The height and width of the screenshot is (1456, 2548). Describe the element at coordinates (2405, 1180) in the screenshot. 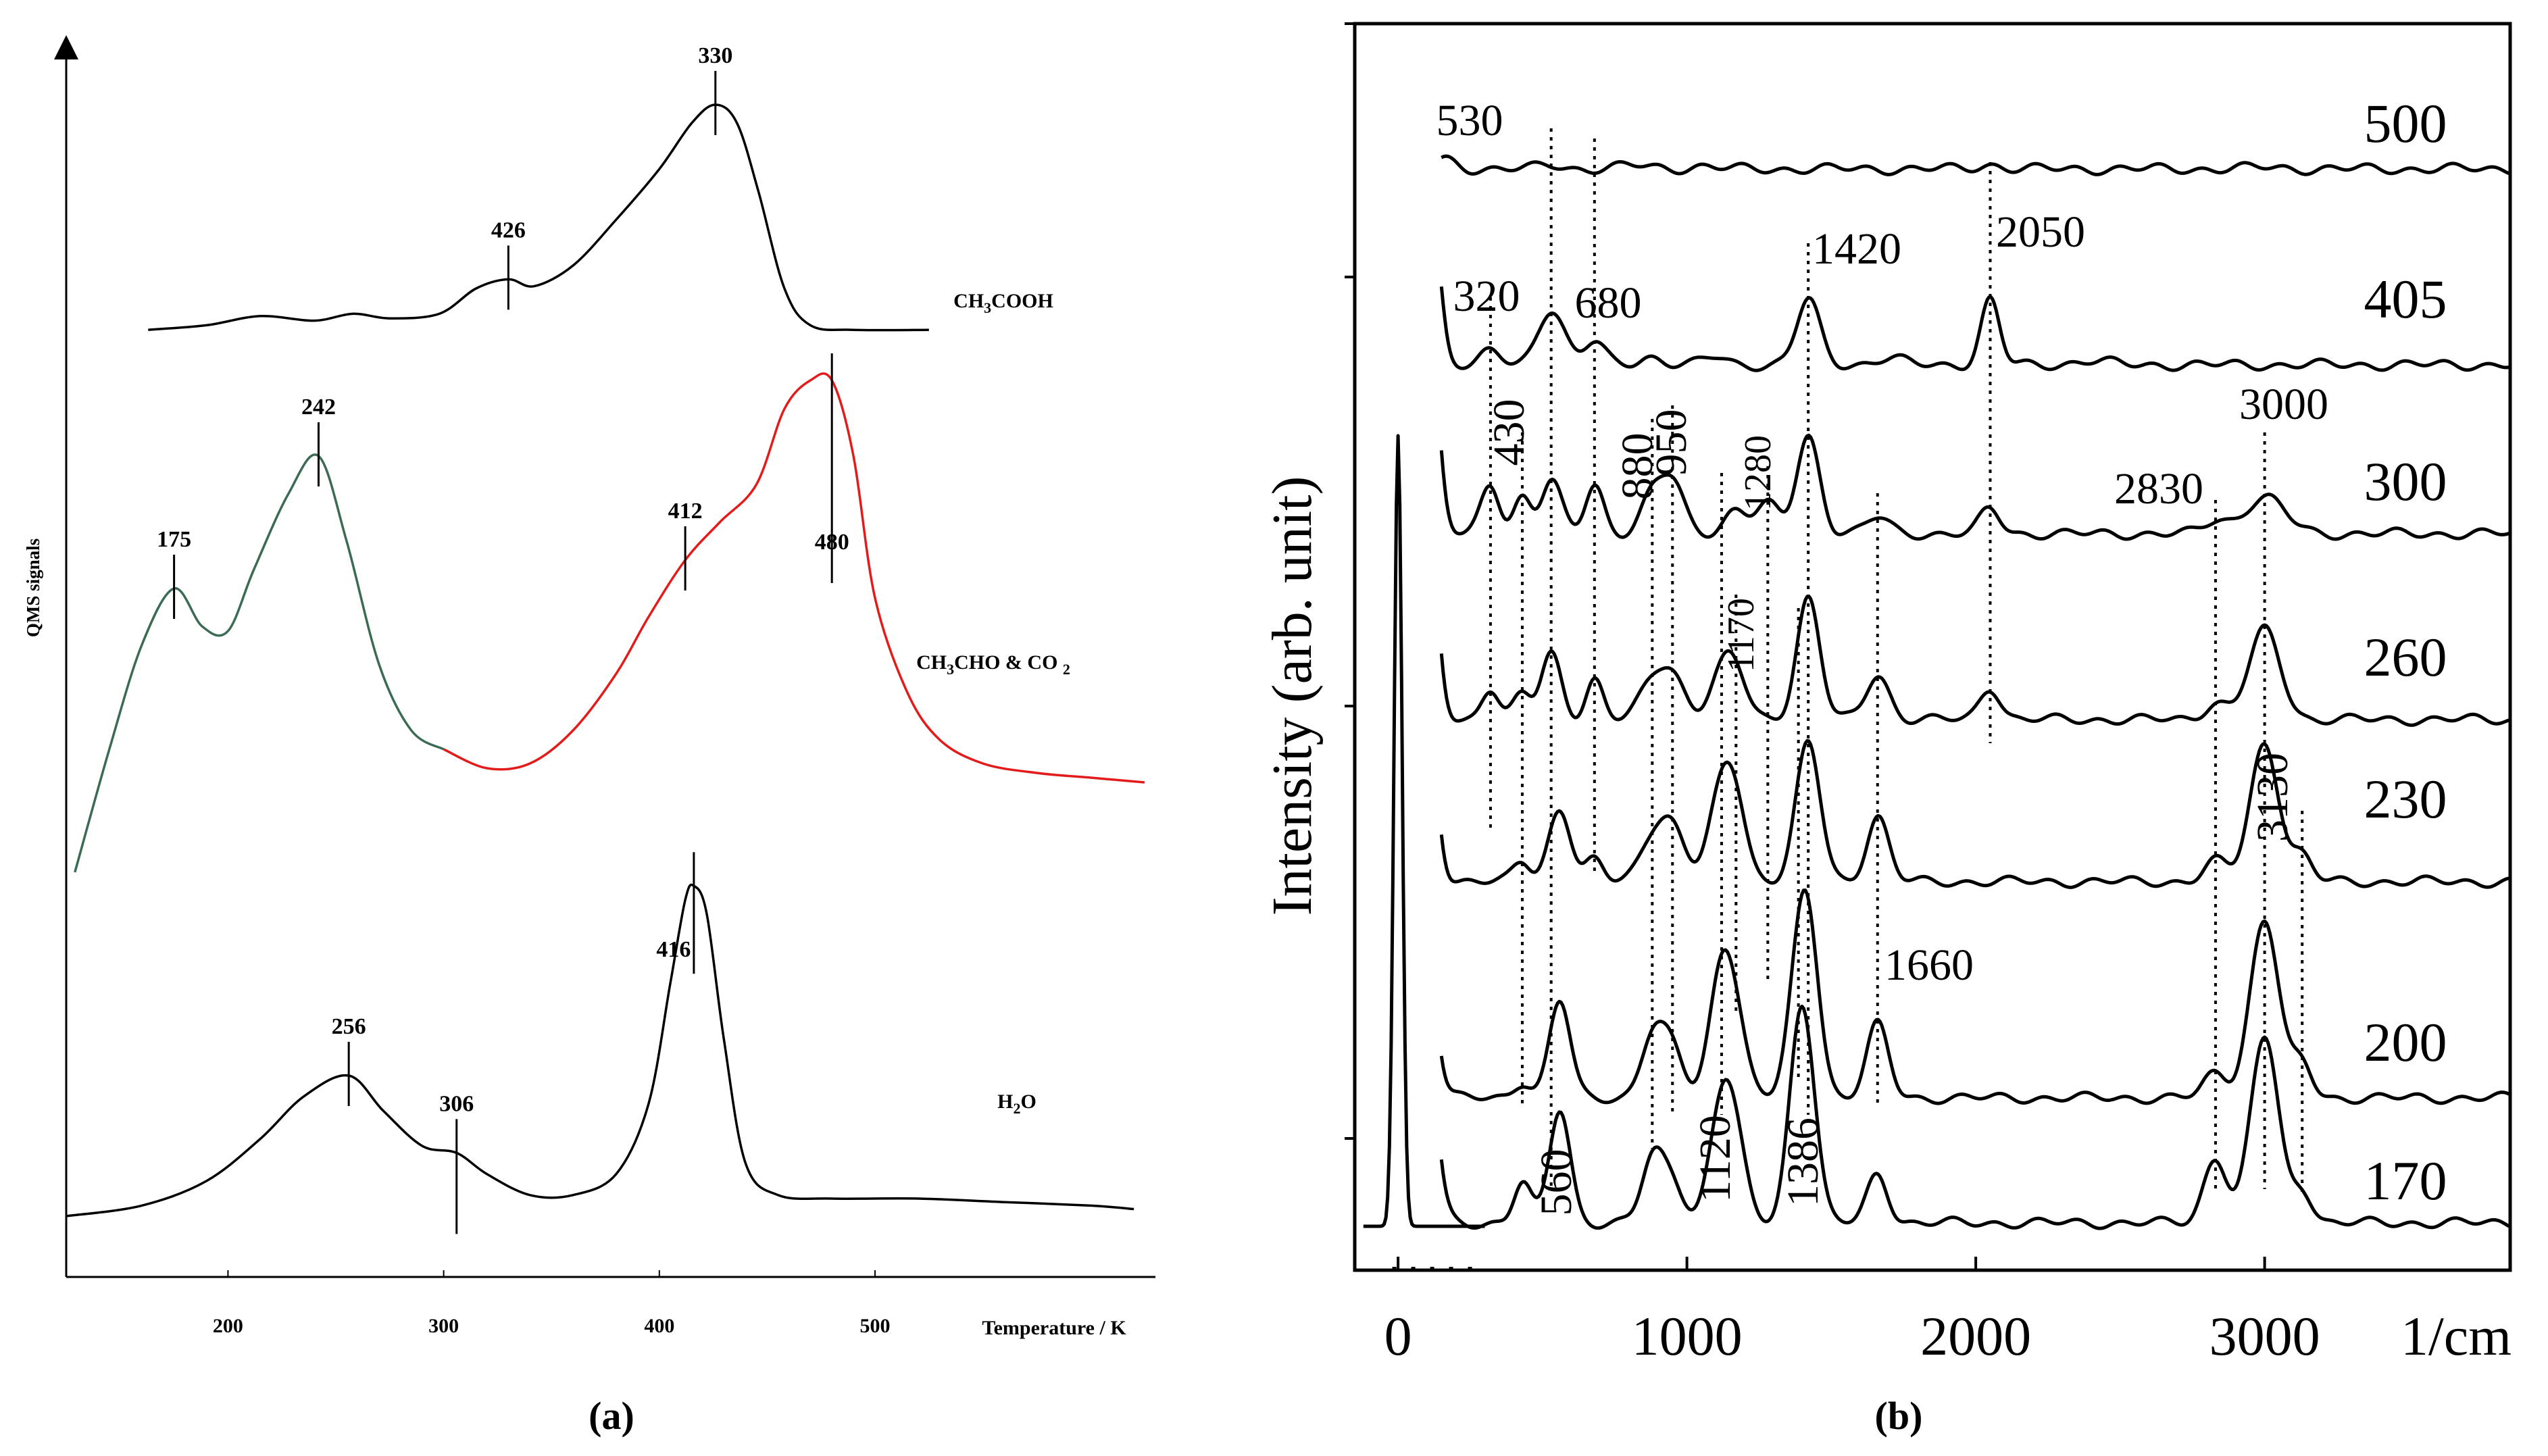

I see `temperature-label: 170` at that location.